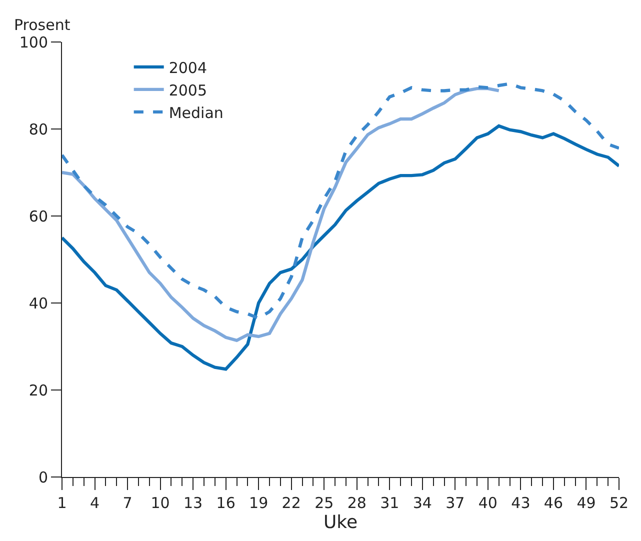 The width and height of the screenshot is (641, 541). Describe the element at coordinates (188, 67) in the screenshot. I see `legend-label: 2004` at that location.